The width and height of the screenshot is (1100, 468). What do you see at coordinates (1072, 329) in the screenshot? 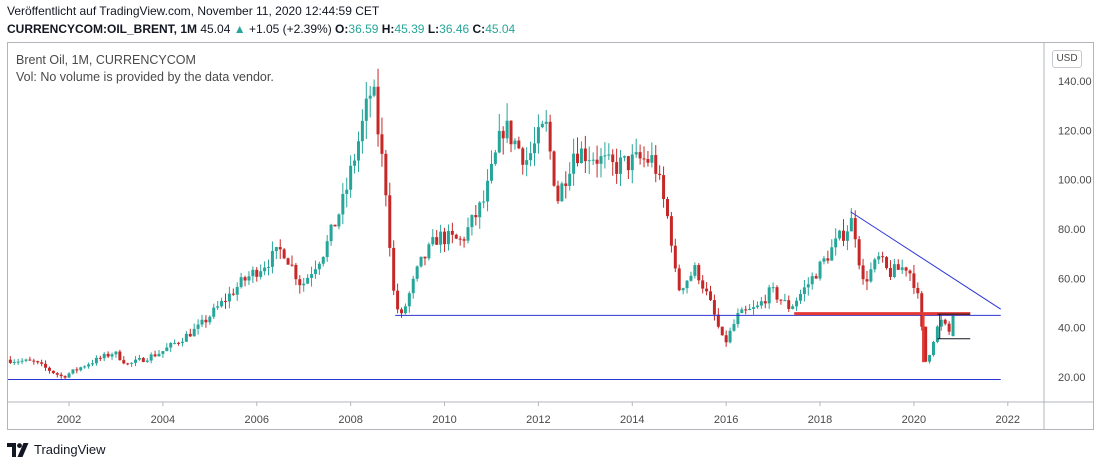
I see `y-tick-label: 40.00` at bounding box center [1072, 329].